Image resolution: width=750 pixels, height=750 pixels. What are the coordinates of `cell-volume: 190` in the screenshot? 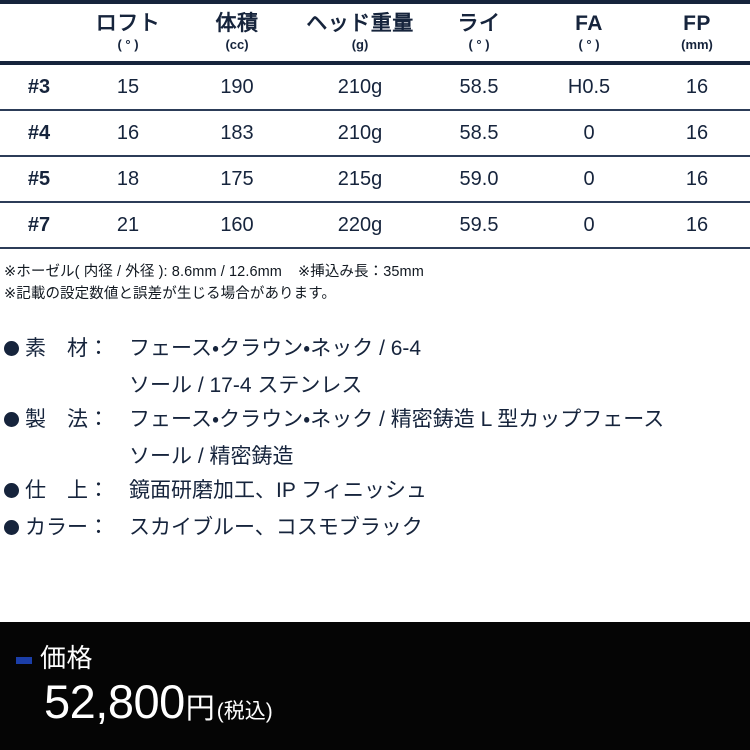 It's located at (237, 87).